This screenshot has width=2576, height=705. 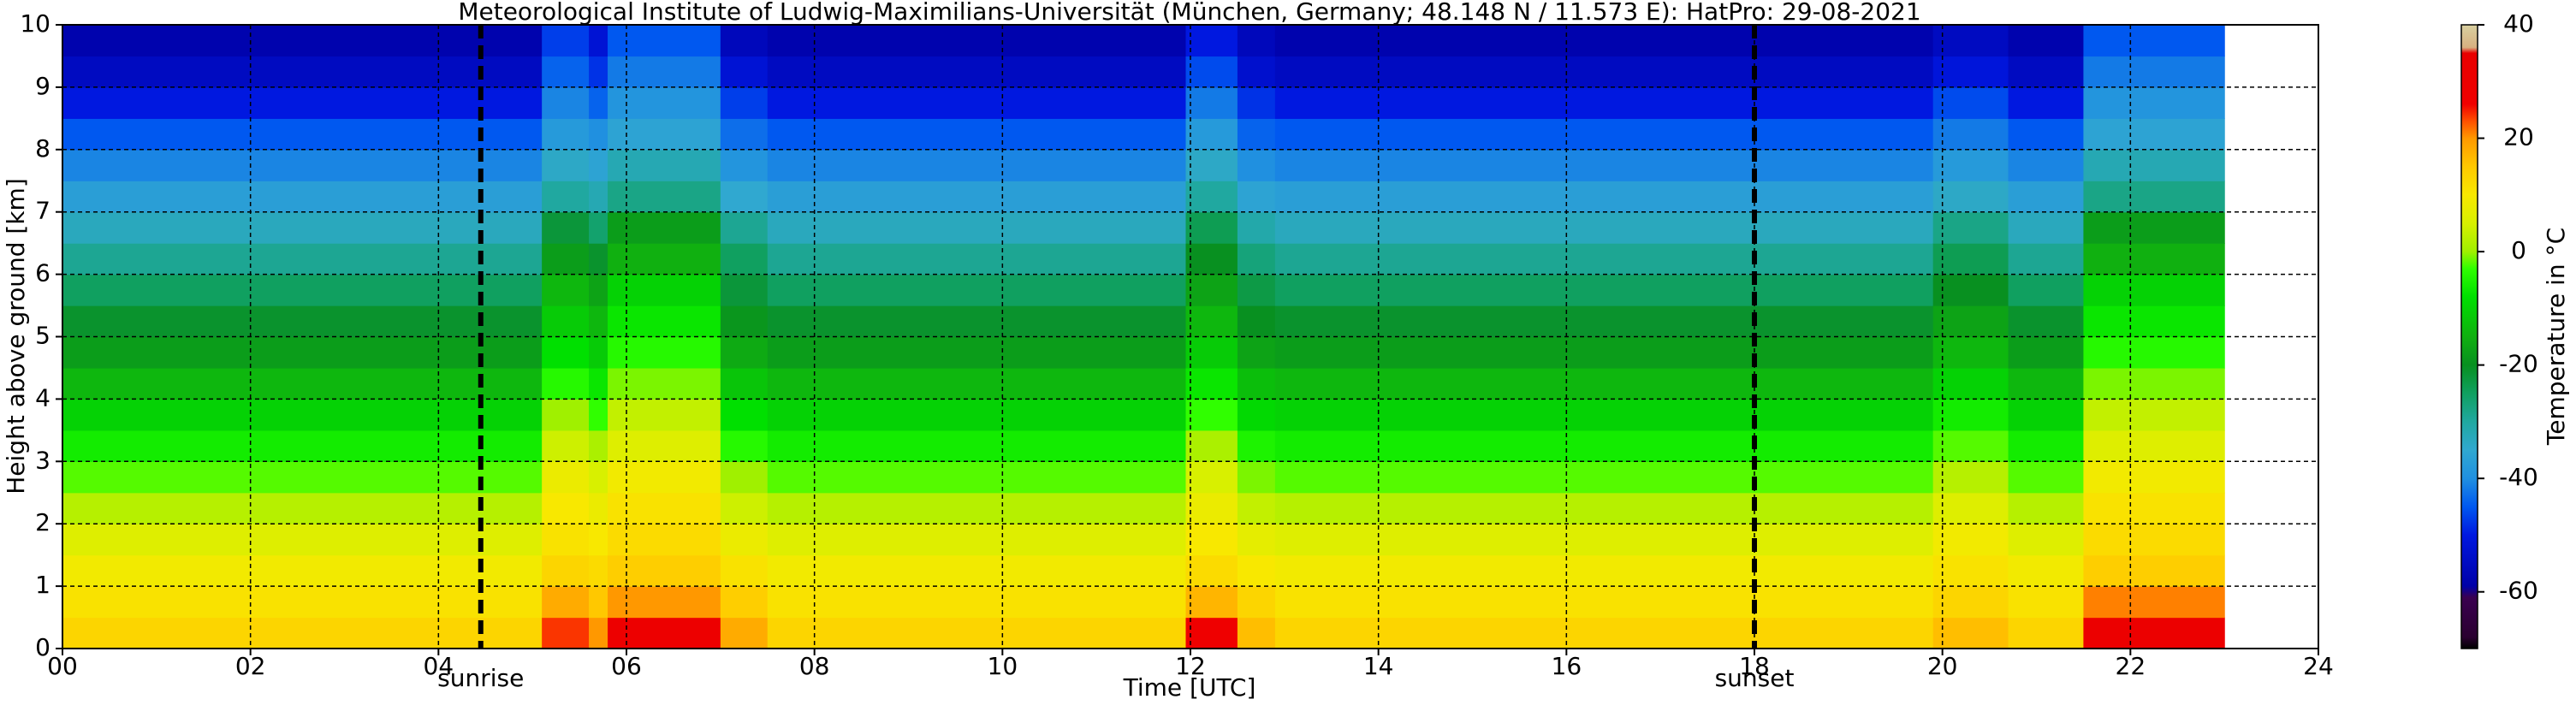 What do you see at coordinates (1378, 666) in the screenshot?
I see `x-tick-label: 14` at bounding box center [1378, 666].